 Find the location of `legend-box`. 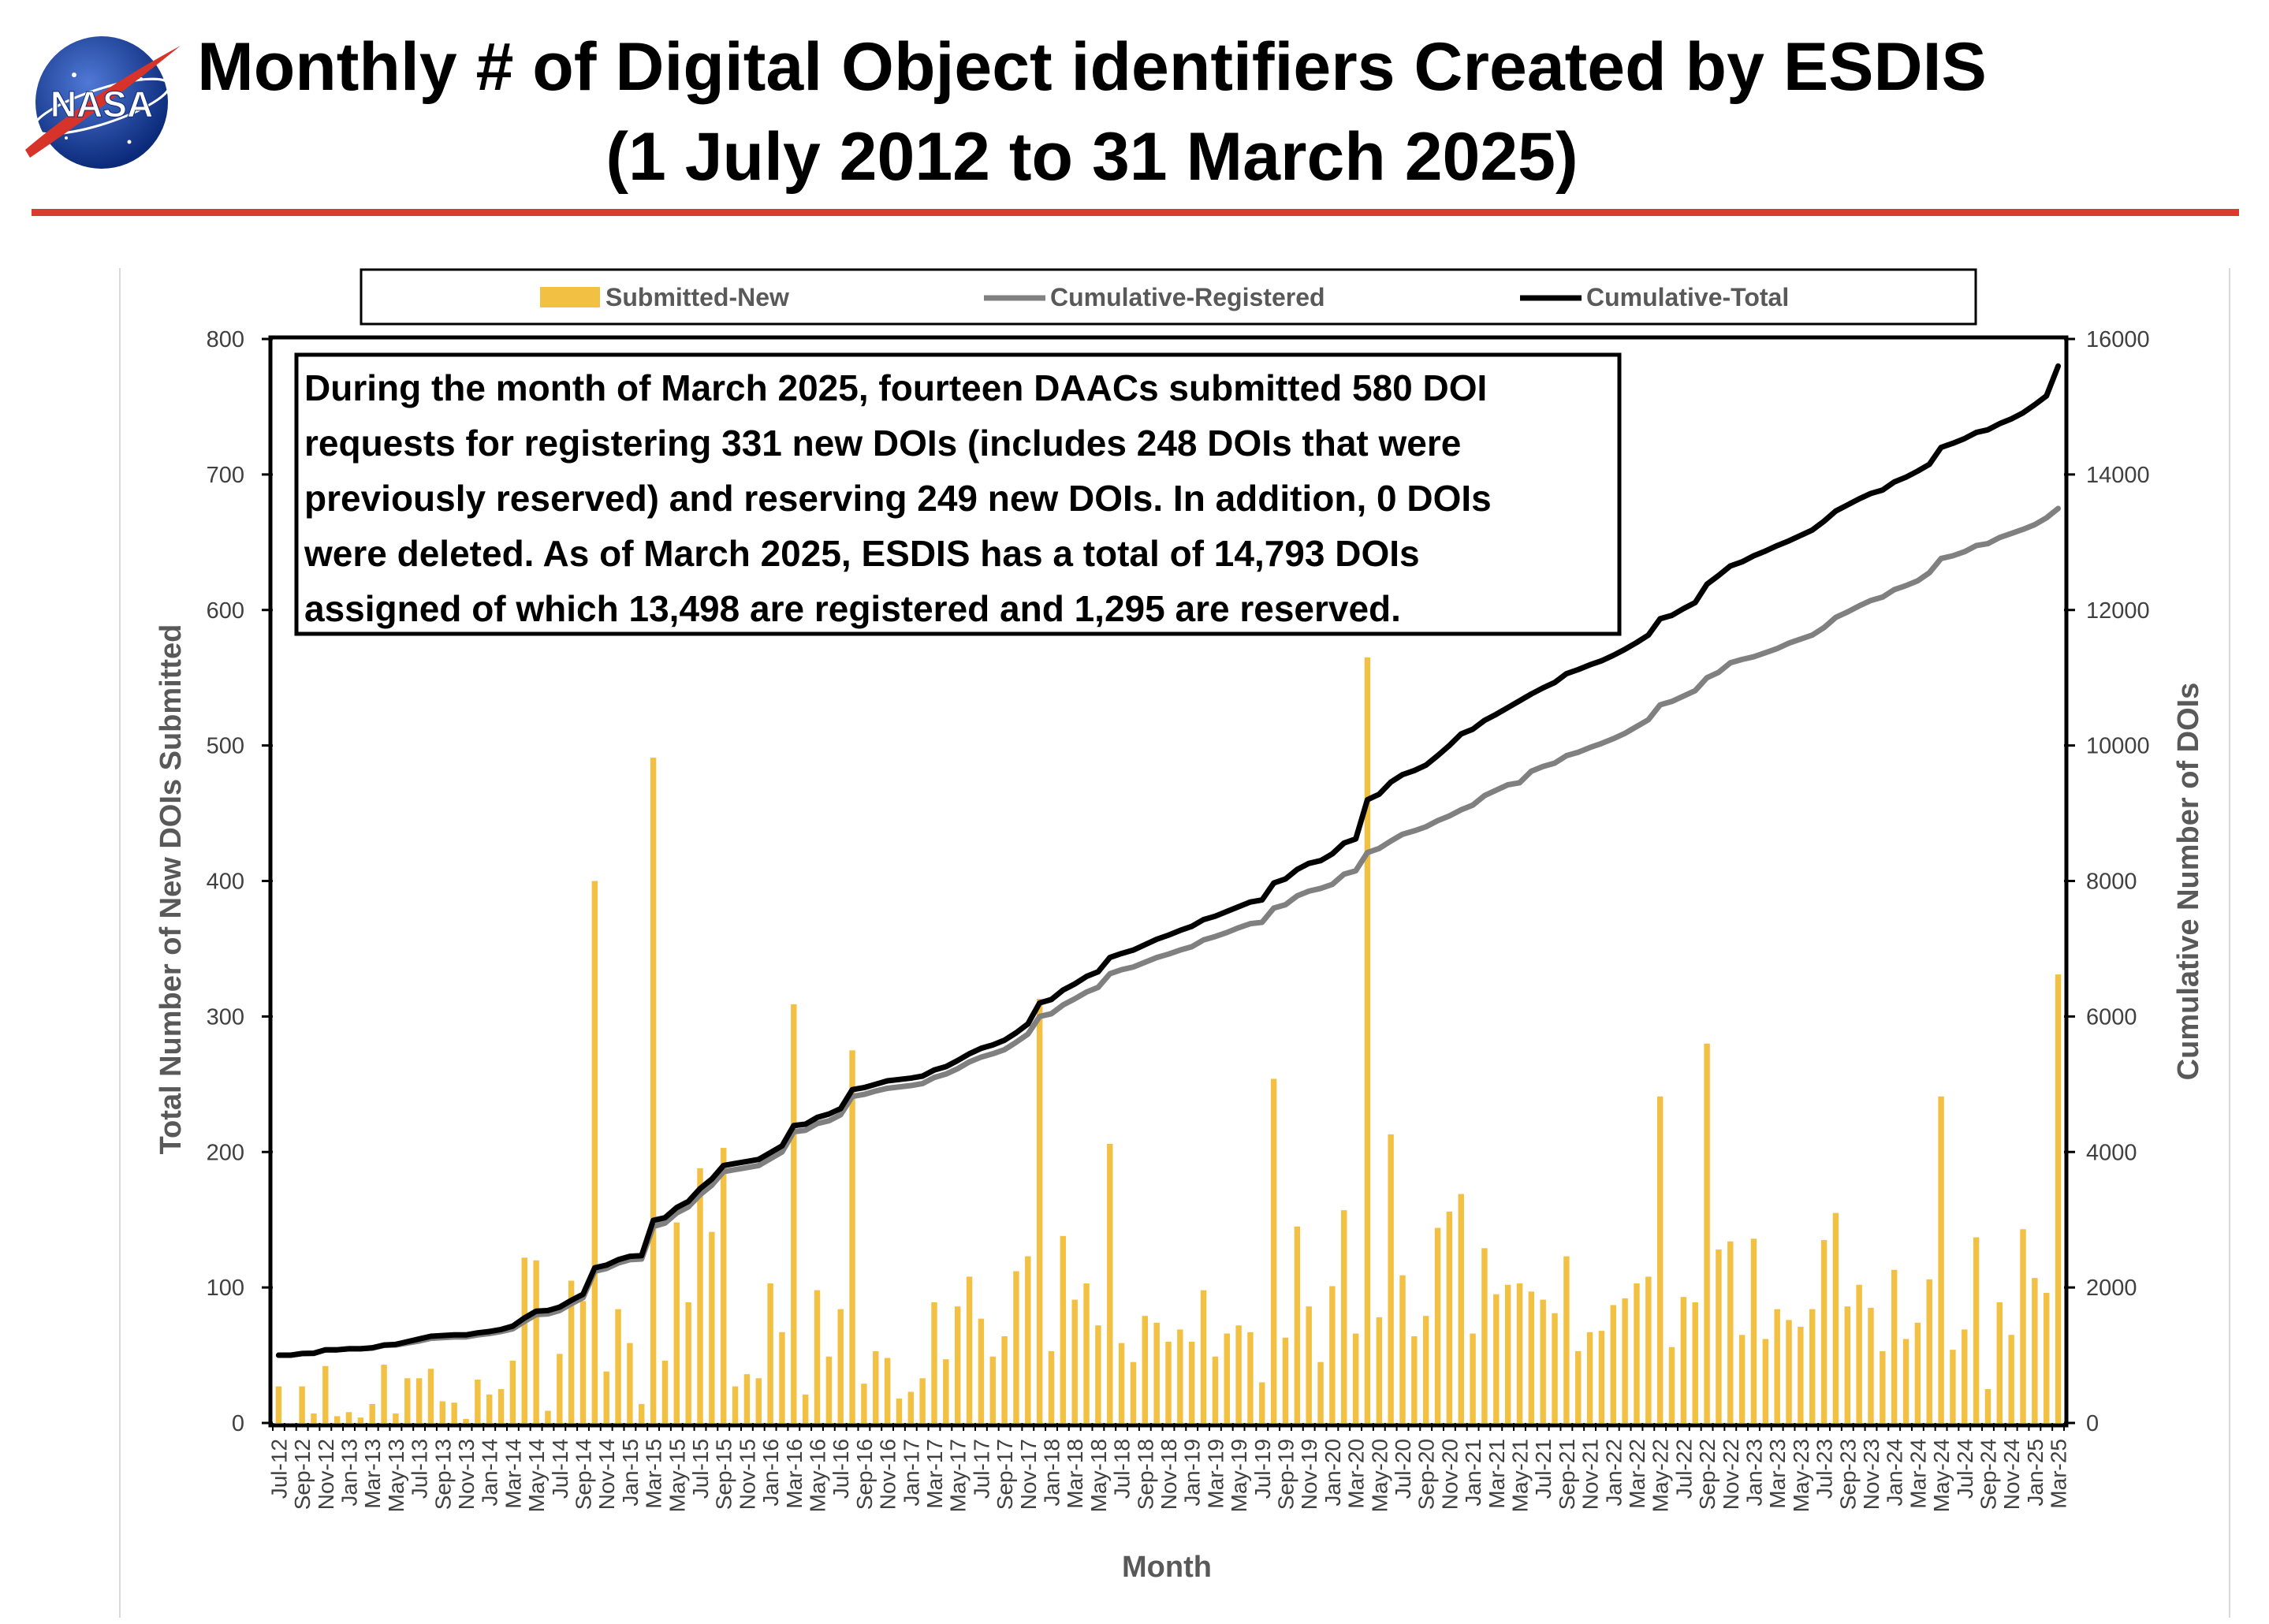

legend-box is located at coordinates (1168, 297).